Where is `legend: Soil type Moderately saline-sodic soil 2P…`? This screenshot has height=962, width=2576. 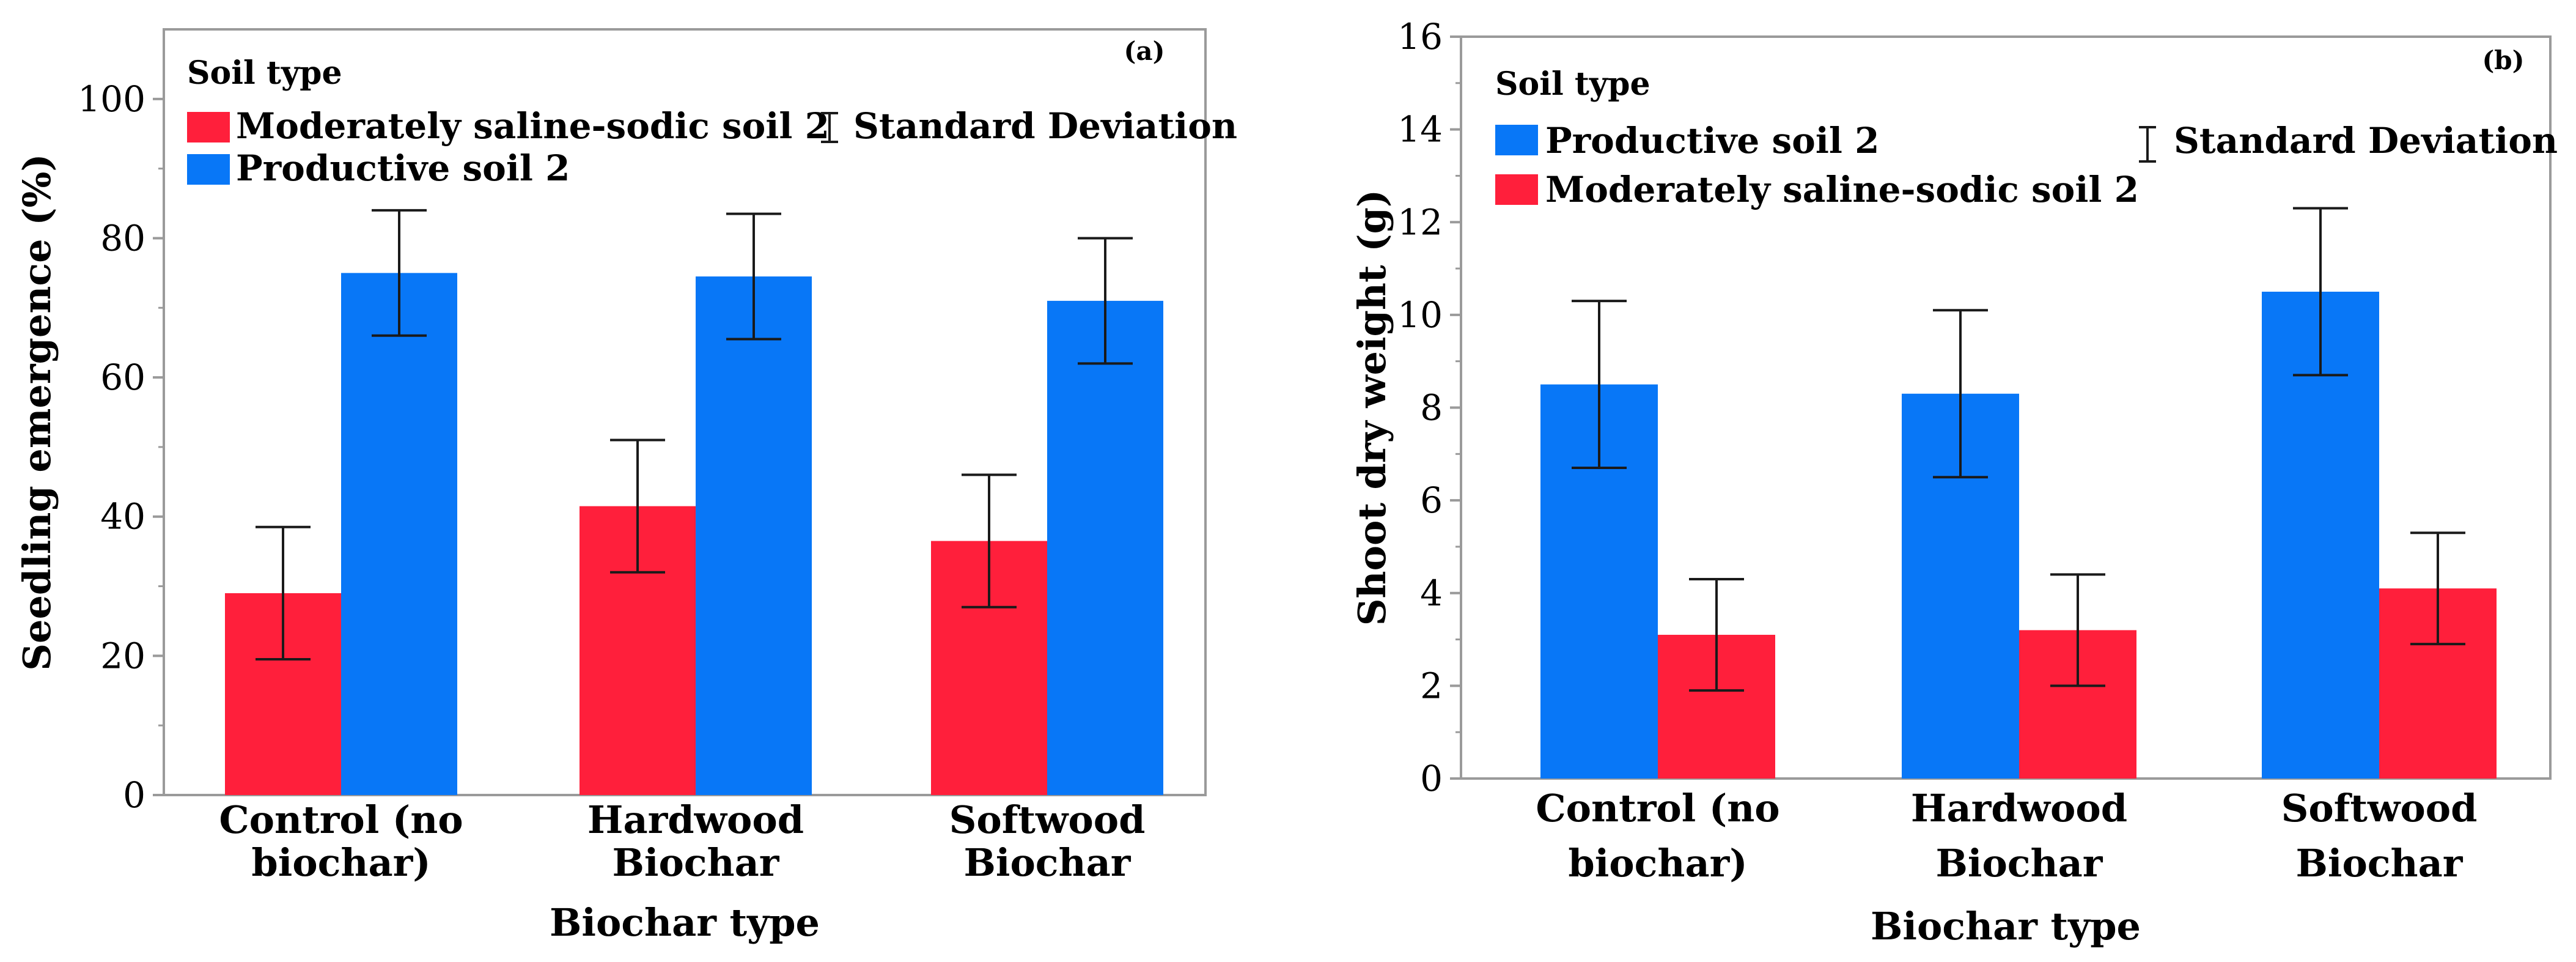 legend: Soil type Moderately saline-sodic soil 2P… is located at coordinates (712, 121).